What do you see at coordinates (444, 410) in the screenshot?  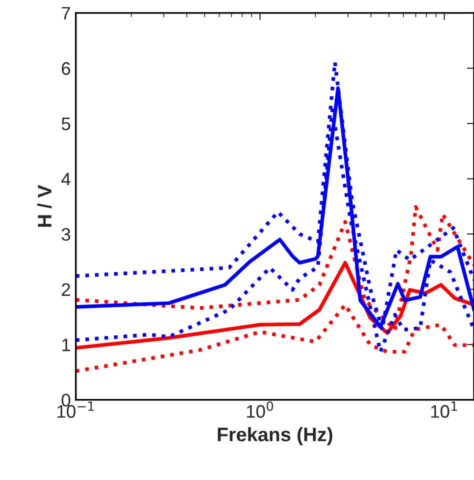 I see `x-tick-label: 10$^{1}$` at bounding box center [444, 410].